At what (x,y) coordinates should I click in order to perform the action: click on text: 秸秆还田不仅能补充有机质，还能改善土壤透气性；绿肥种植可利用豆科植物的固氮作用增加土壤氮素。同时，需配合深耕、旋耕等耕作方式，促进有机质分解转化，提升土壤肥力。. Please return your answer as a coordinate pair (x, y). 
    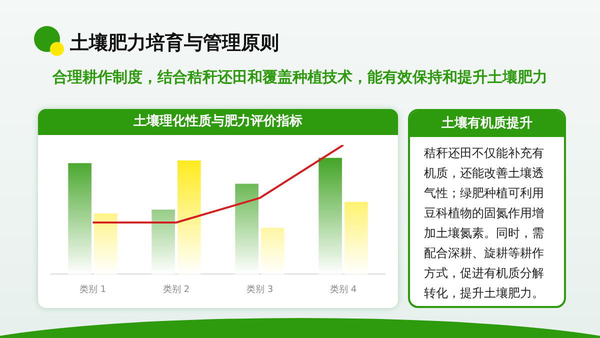
    Looking at the image, I should click on (484, 223).